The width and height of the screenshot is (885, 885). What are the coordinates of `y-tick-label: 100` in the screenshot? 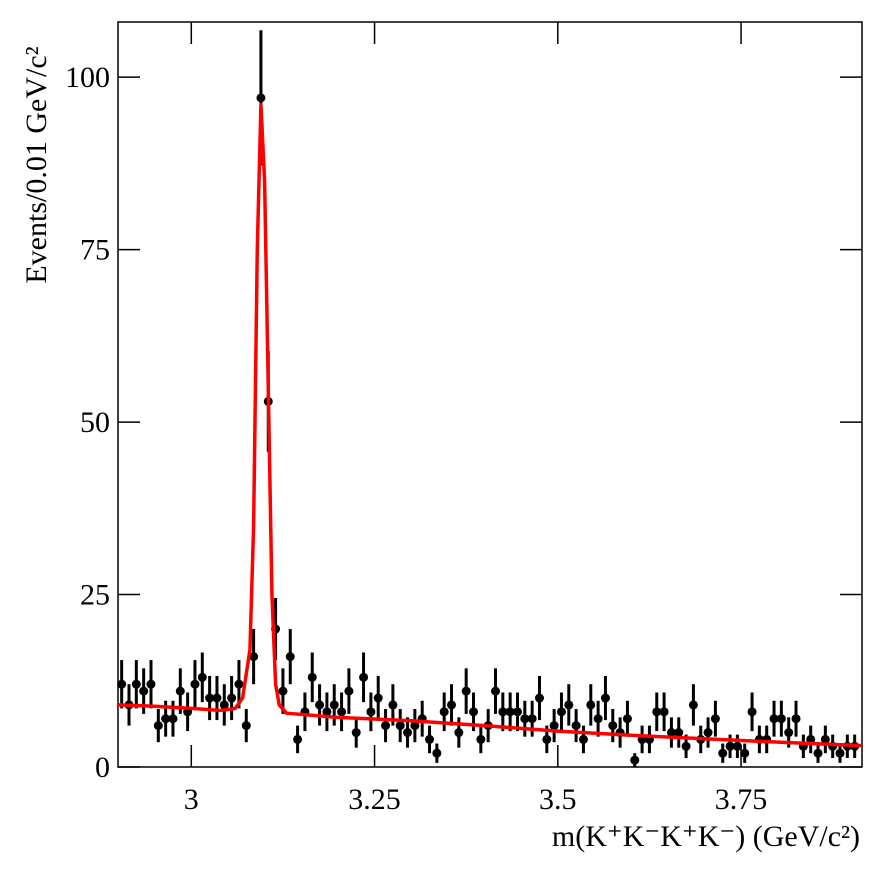 It's located at (87, 77).